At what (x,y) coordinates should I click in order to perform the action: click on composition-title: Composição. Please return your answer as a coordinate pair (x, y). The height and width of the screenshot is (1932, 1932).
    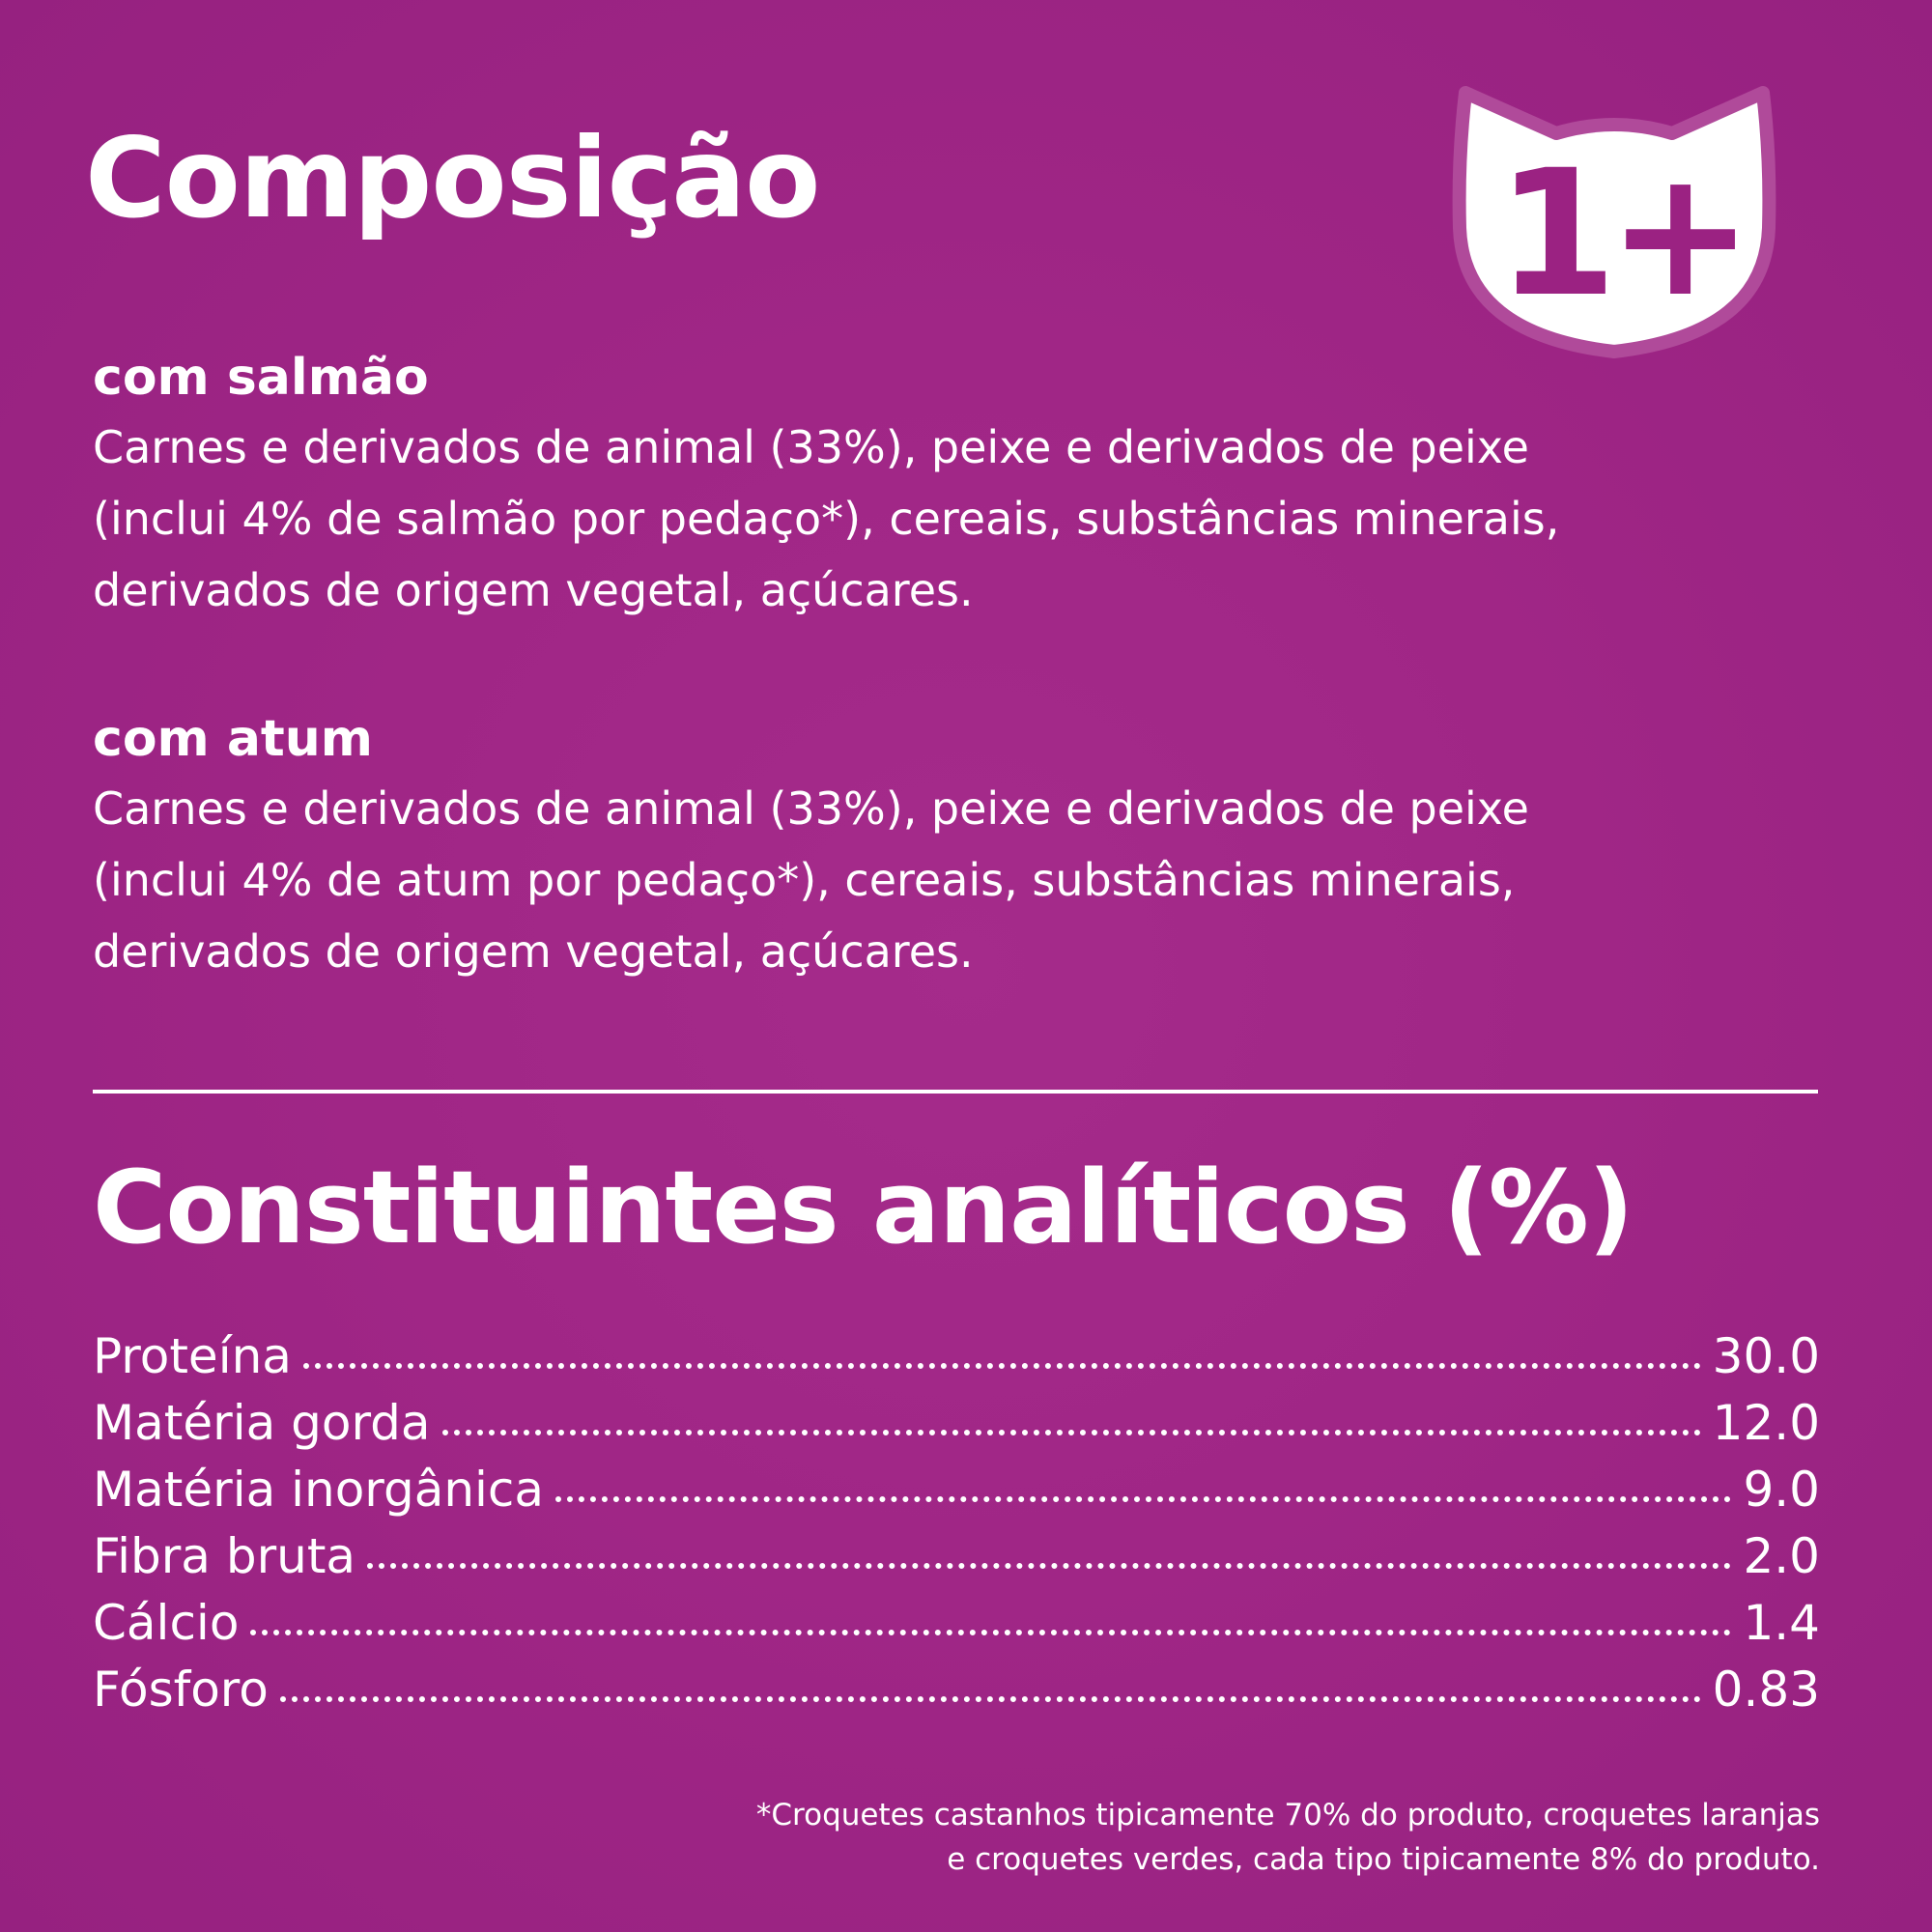
    Looking at the image, I should click on (452, 178).